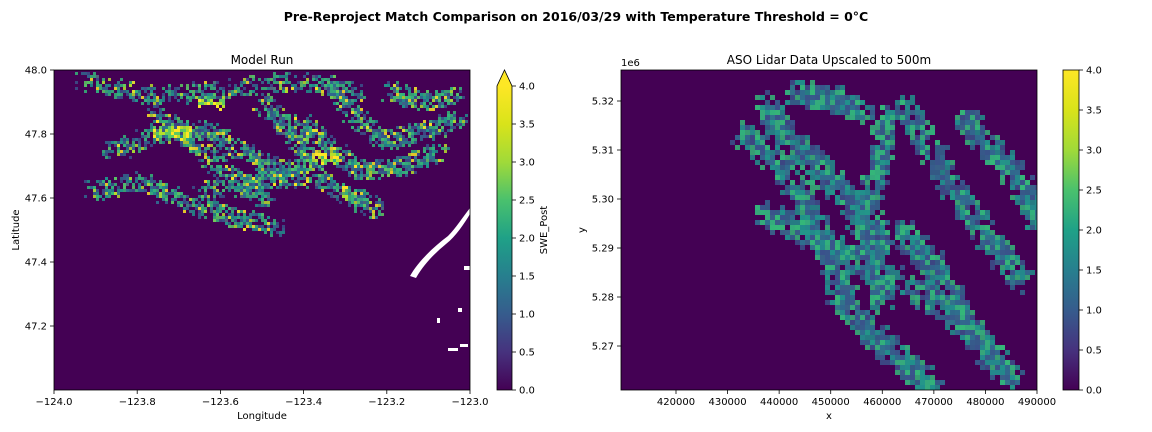 Image resolution: width=1152 pixels, height=432 pixels. What do you see at coordinates (386, 402) in the screenshot?
I see `x-tick-label: −123.2` at bounding box center [386, 402].